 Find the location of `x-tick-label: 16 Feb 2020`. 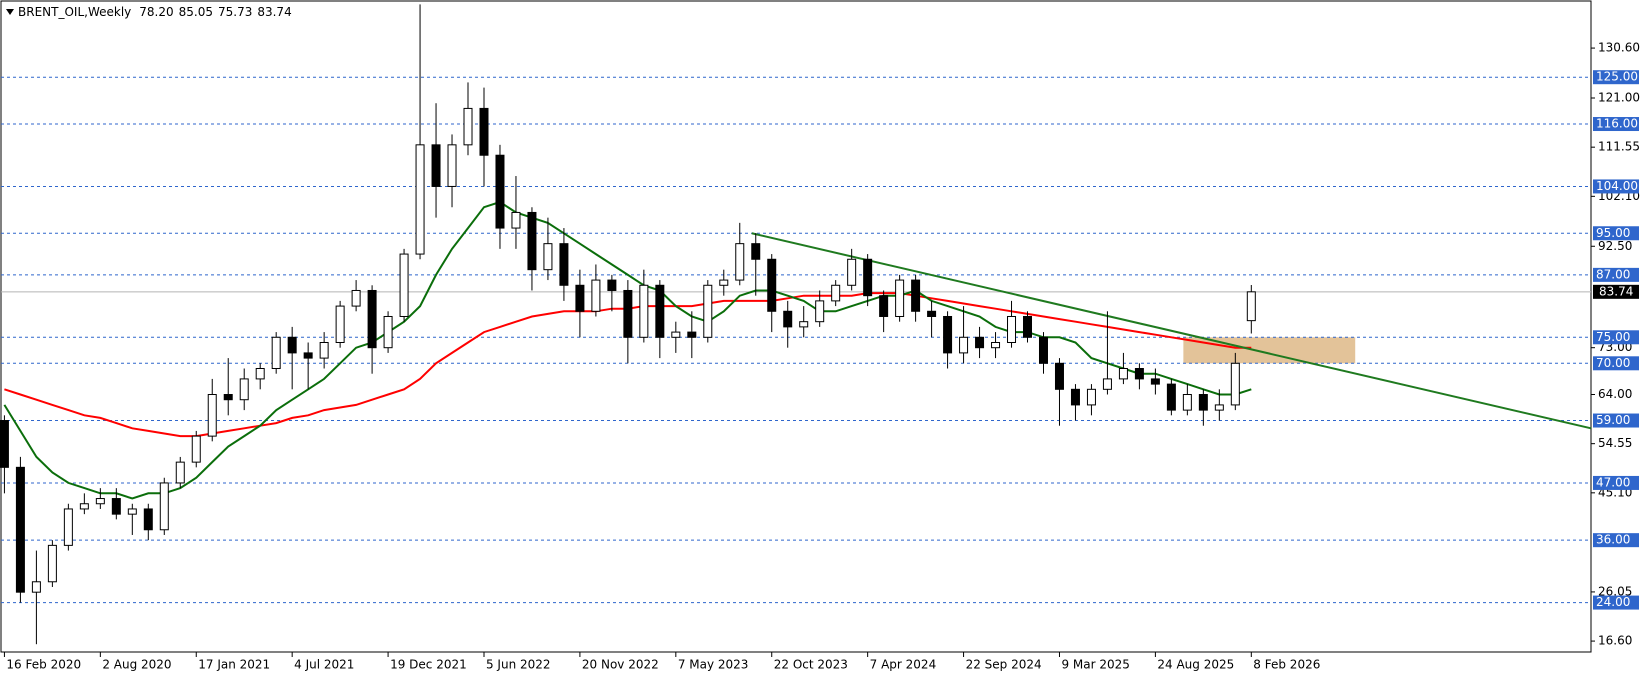

x-tick-label: 16 Feb 2020 is located at coordinates (43, 665).